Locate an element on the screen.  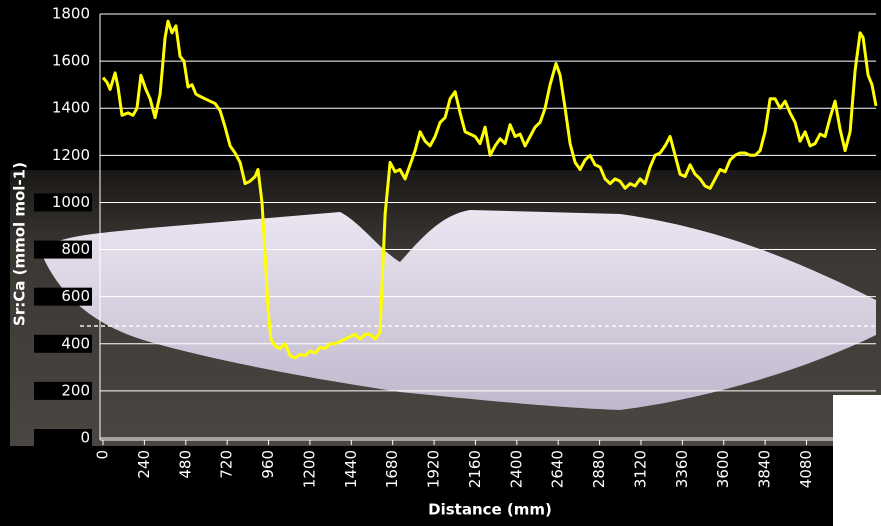
y-tick-label: 1600 is located at coordinates (71, 61).